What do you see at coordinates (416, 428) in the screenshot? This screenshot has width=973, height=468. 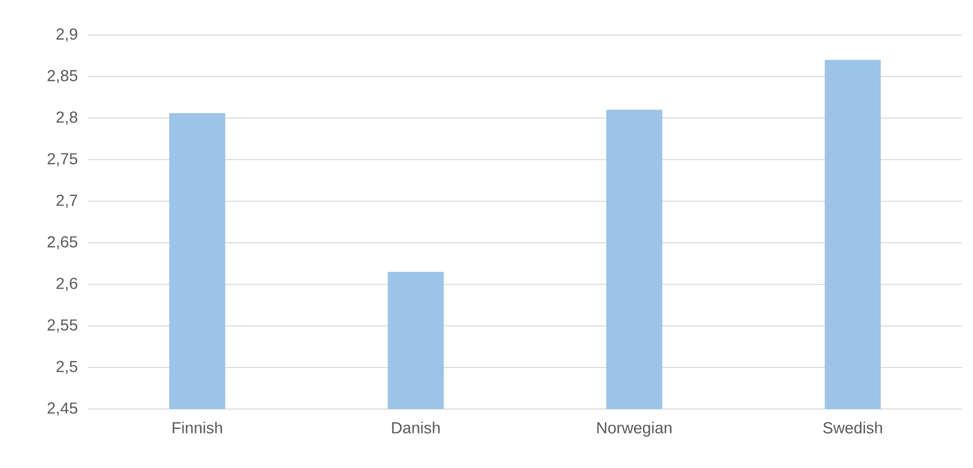 I see `x-tick-label: Danish` at bounding box center [416, 428].